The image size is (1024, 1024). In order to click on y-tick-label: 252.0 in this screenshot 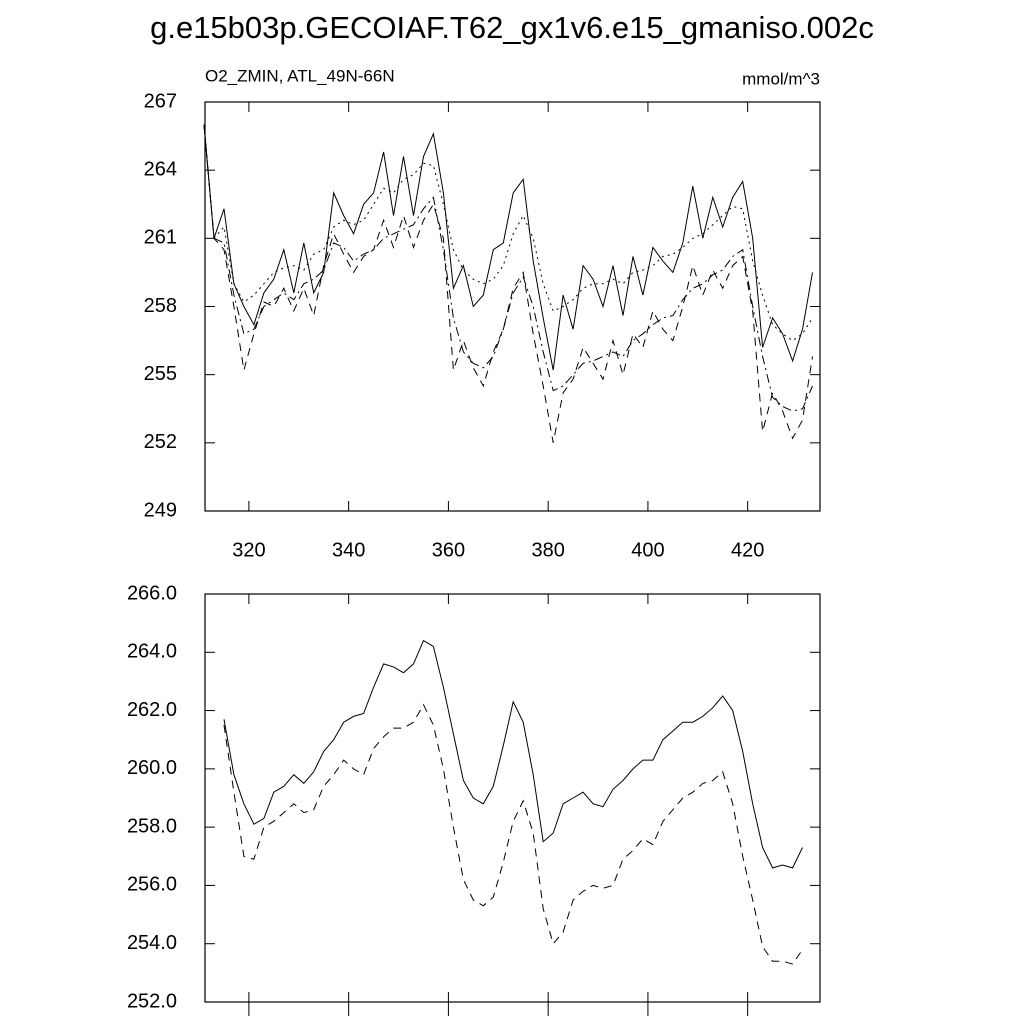, I will do `click(152, 1001)`.